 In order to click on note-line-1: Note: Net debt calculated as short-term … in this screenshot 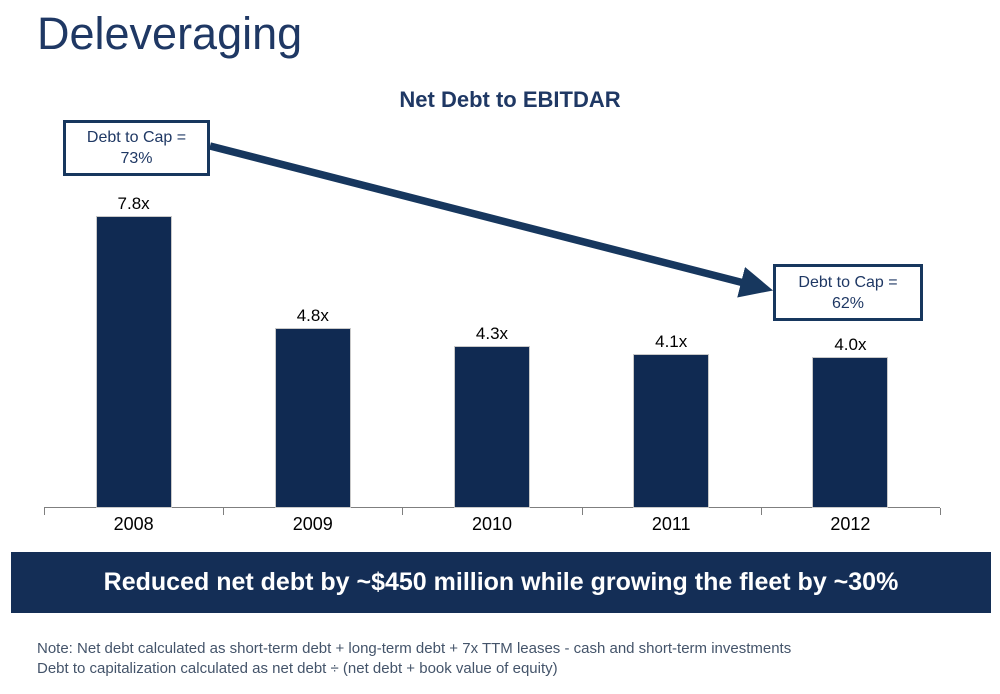, I will do `click(414, 648)`.